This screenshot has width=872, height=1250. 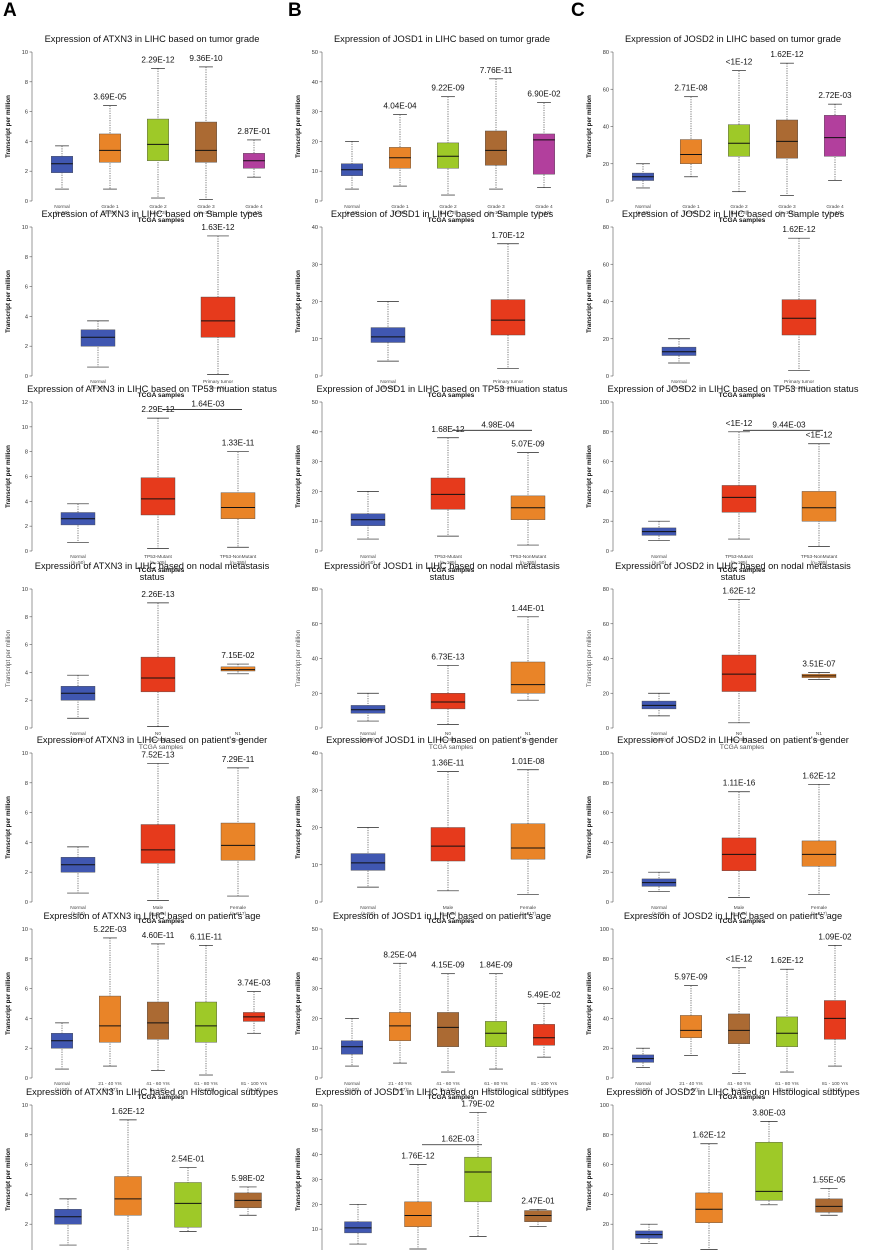 What do you see at coordinates (739, 914) in the screenshot?
I see `sample-count: (n=245)` at bounding box center [739, 914].